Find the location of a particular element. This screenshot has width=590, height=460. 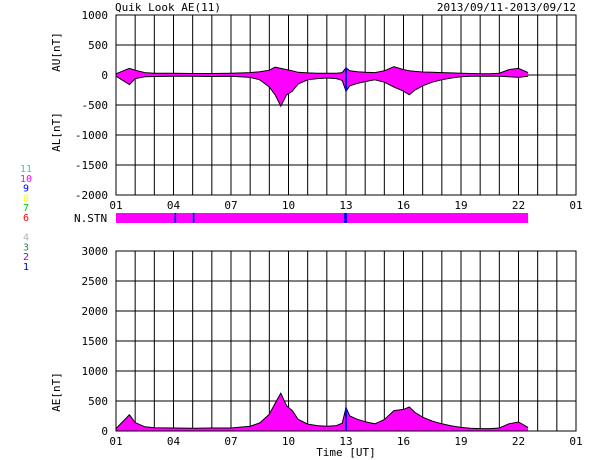

au-axis-label: AU[nT] is located at coordinates (56, 52).